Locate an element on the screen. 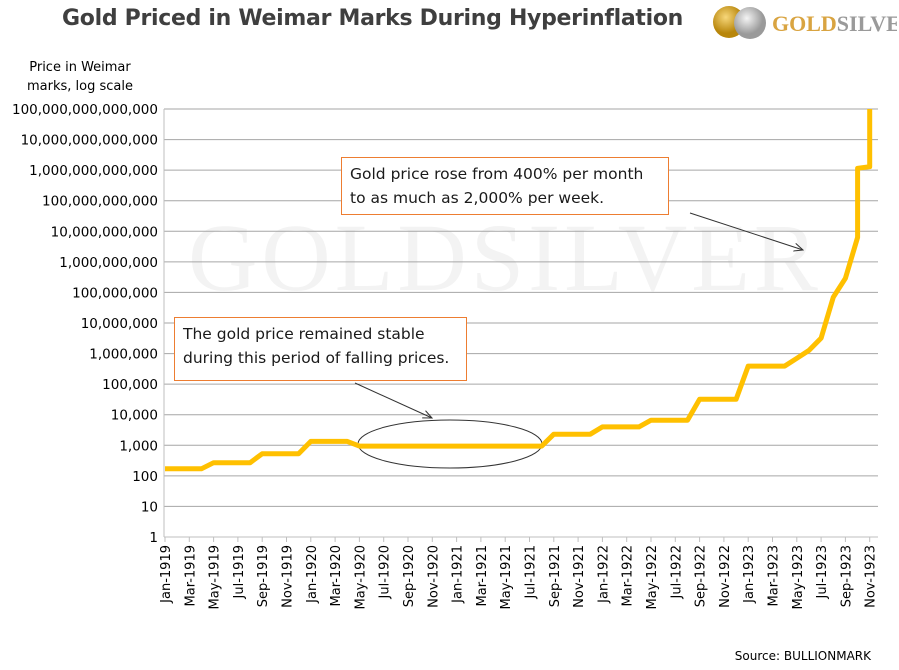  y-tick-label: 10,000,000,000,000 is located at coordinates (89, 141).